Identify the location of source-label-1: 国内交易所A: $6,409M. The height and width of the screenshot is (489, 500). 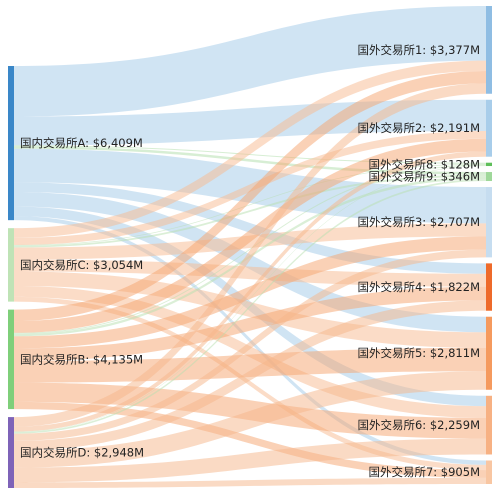
(81, 143).